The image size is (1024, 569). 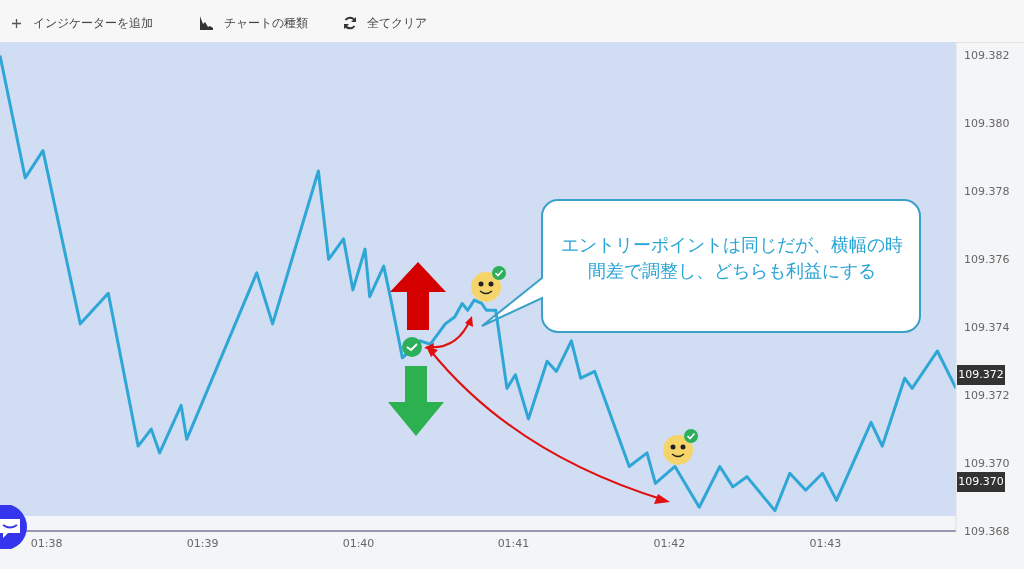 What do you see at coordinates (93, 23) in the screenshot?
I see `text: インジケーターを追加` at bounding box center [93, 23].